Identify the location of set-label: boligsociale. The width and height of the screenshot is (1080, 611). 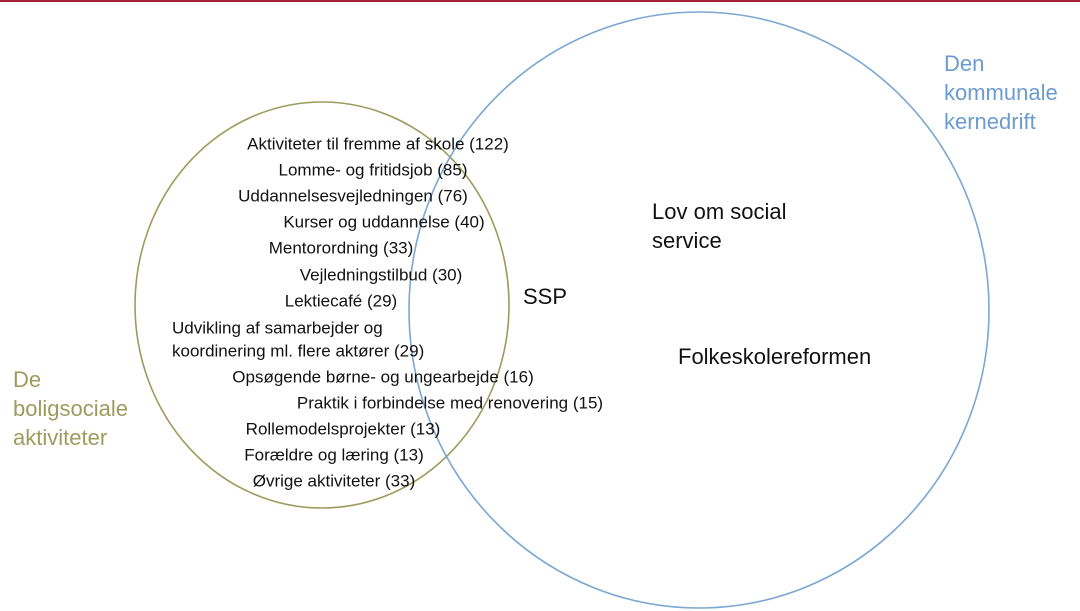
(70, 408).